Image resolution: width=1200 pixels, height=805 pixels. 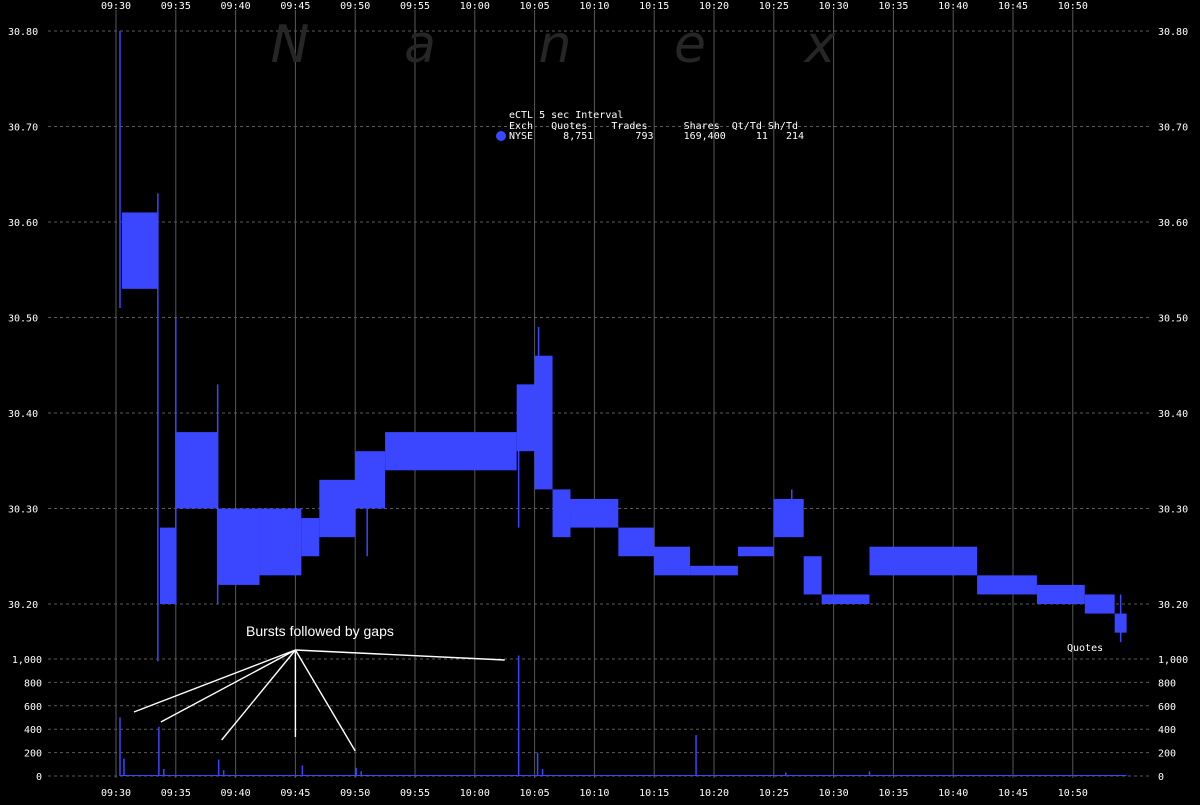 I want to click on x-tick-label-bottom: 10:50, so click(x=1073, y=793).